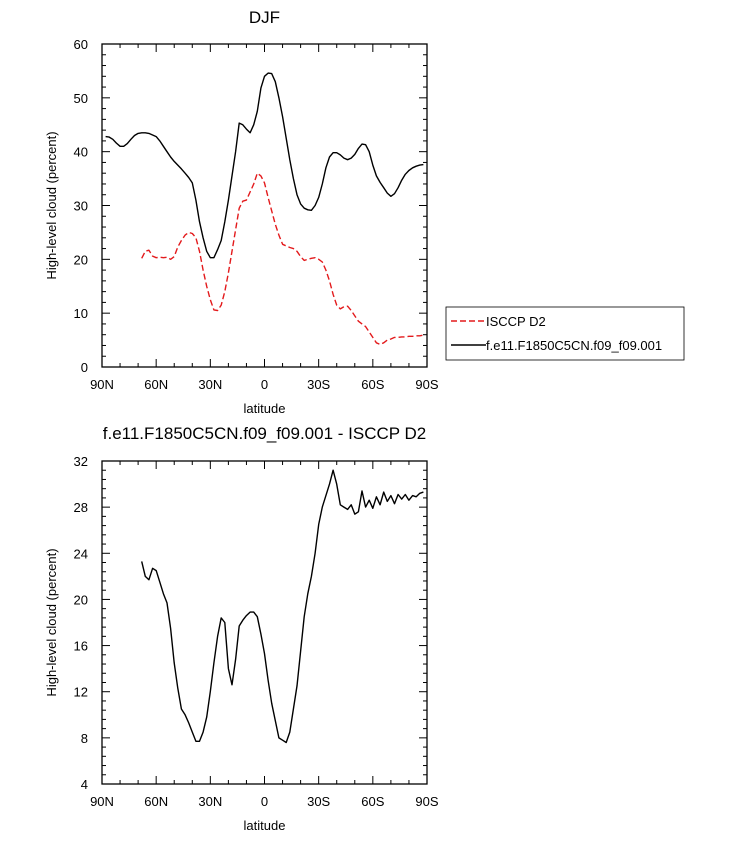  I want to click on y-tick-label: 60, so click(81, 44).